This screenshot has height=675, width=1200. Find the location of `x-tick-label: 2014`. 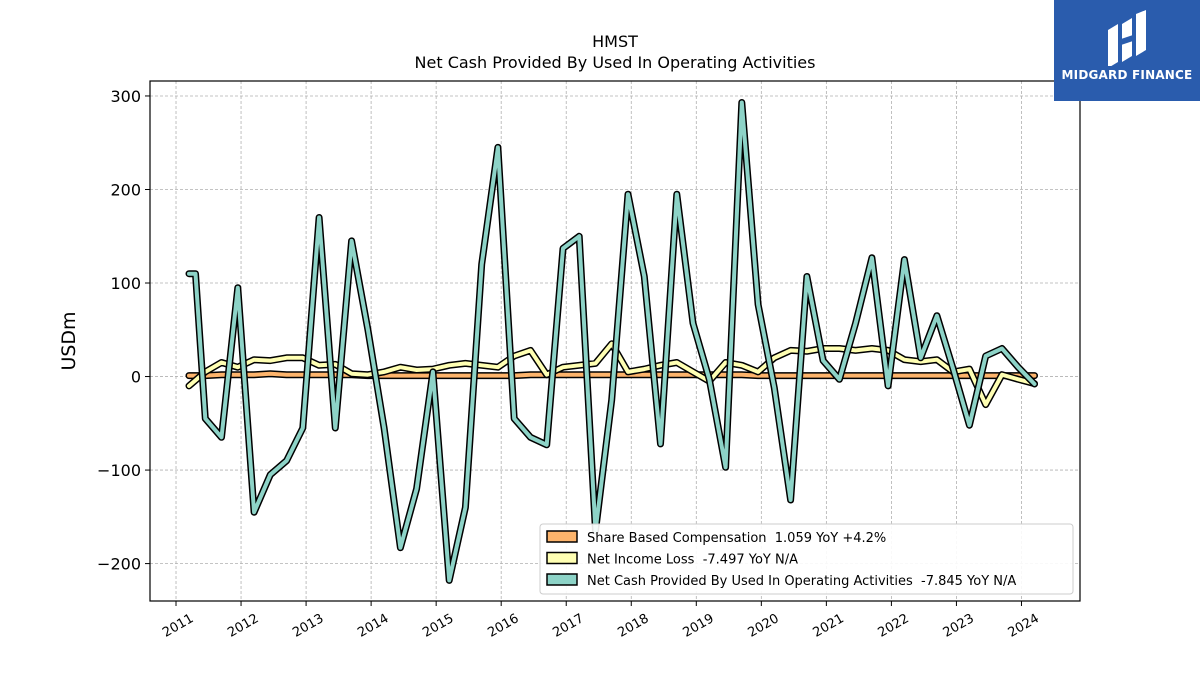

x-tick-label: 2014 is located at coordinates (373, 626).